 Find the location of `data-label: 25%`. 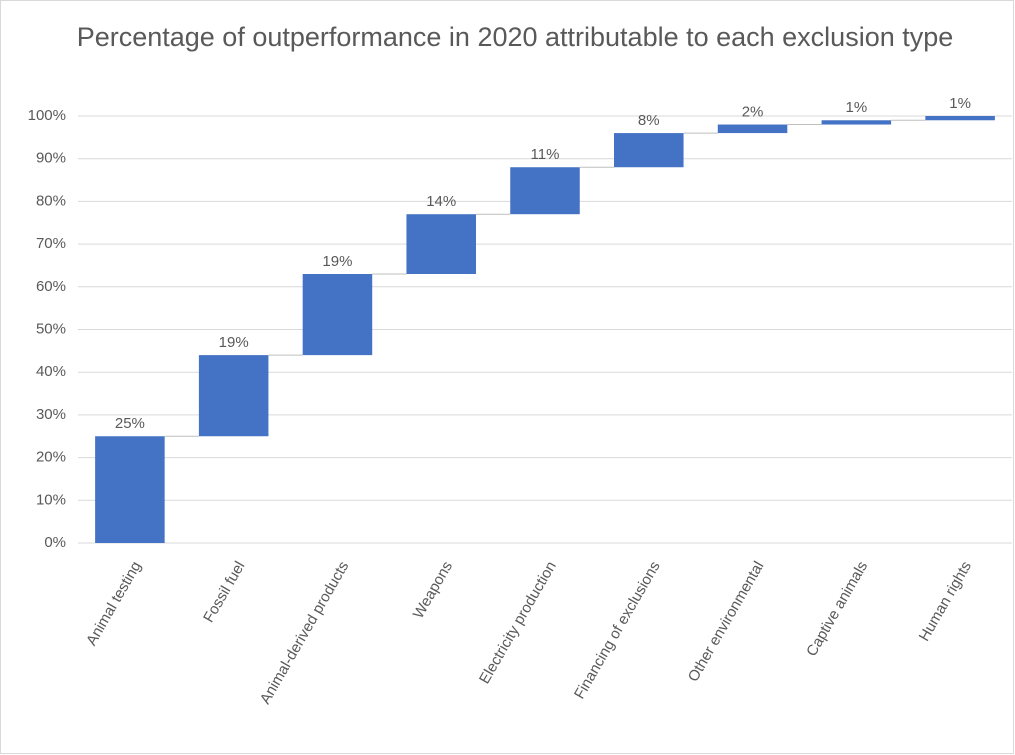

data-label: 25% is located at coordinates (130, 423).